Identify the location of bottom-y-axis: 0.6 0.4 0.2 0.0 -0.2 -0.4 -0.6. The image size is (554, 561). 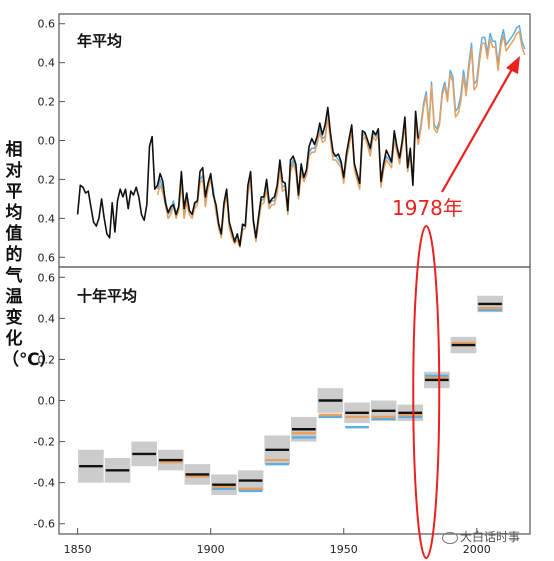
(49, 401).